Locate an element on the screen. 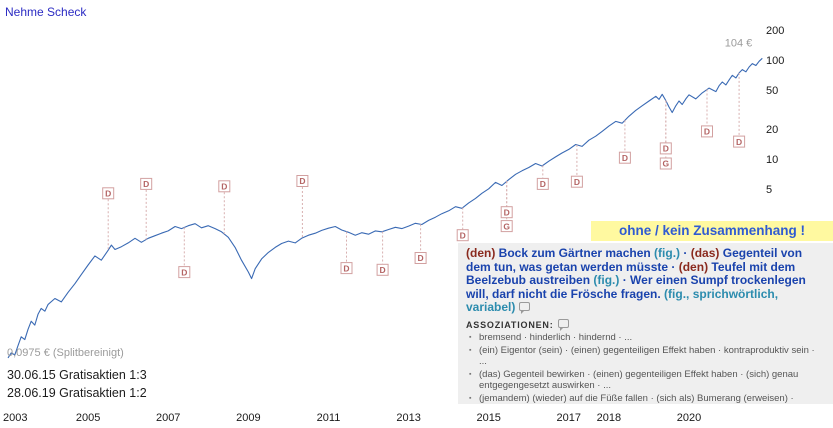 The image size is (833, 428). x-axis-label: 2020 is located at coordinates (689, 418).